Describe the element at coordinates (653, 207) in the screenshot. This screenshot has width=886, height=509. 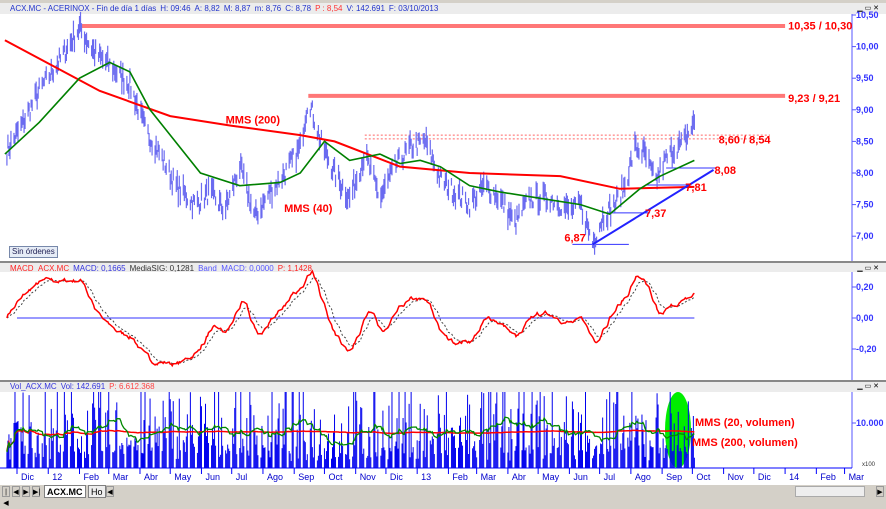
I see `trend-line` at that location.